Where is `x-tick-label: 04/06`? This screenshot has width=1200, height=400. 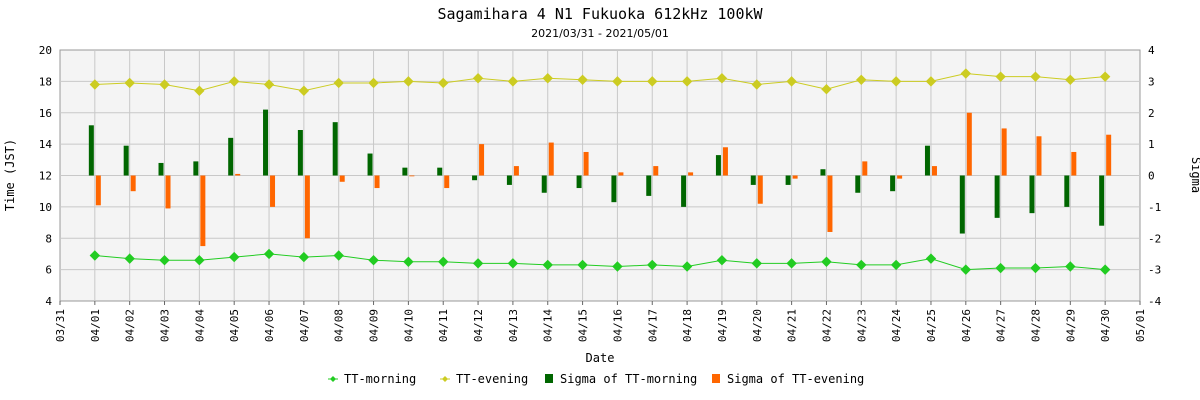 x-tick-label: 04/06 is located at coordinates (269, 325).